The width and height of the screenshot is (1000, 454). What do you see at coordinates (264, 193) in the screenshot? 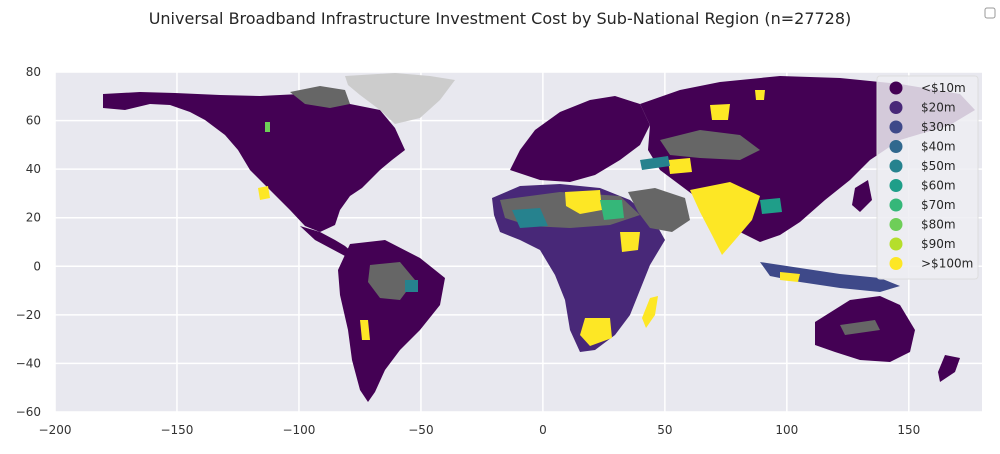
I see `region-mexico-high` at bounding box center [264, 193].